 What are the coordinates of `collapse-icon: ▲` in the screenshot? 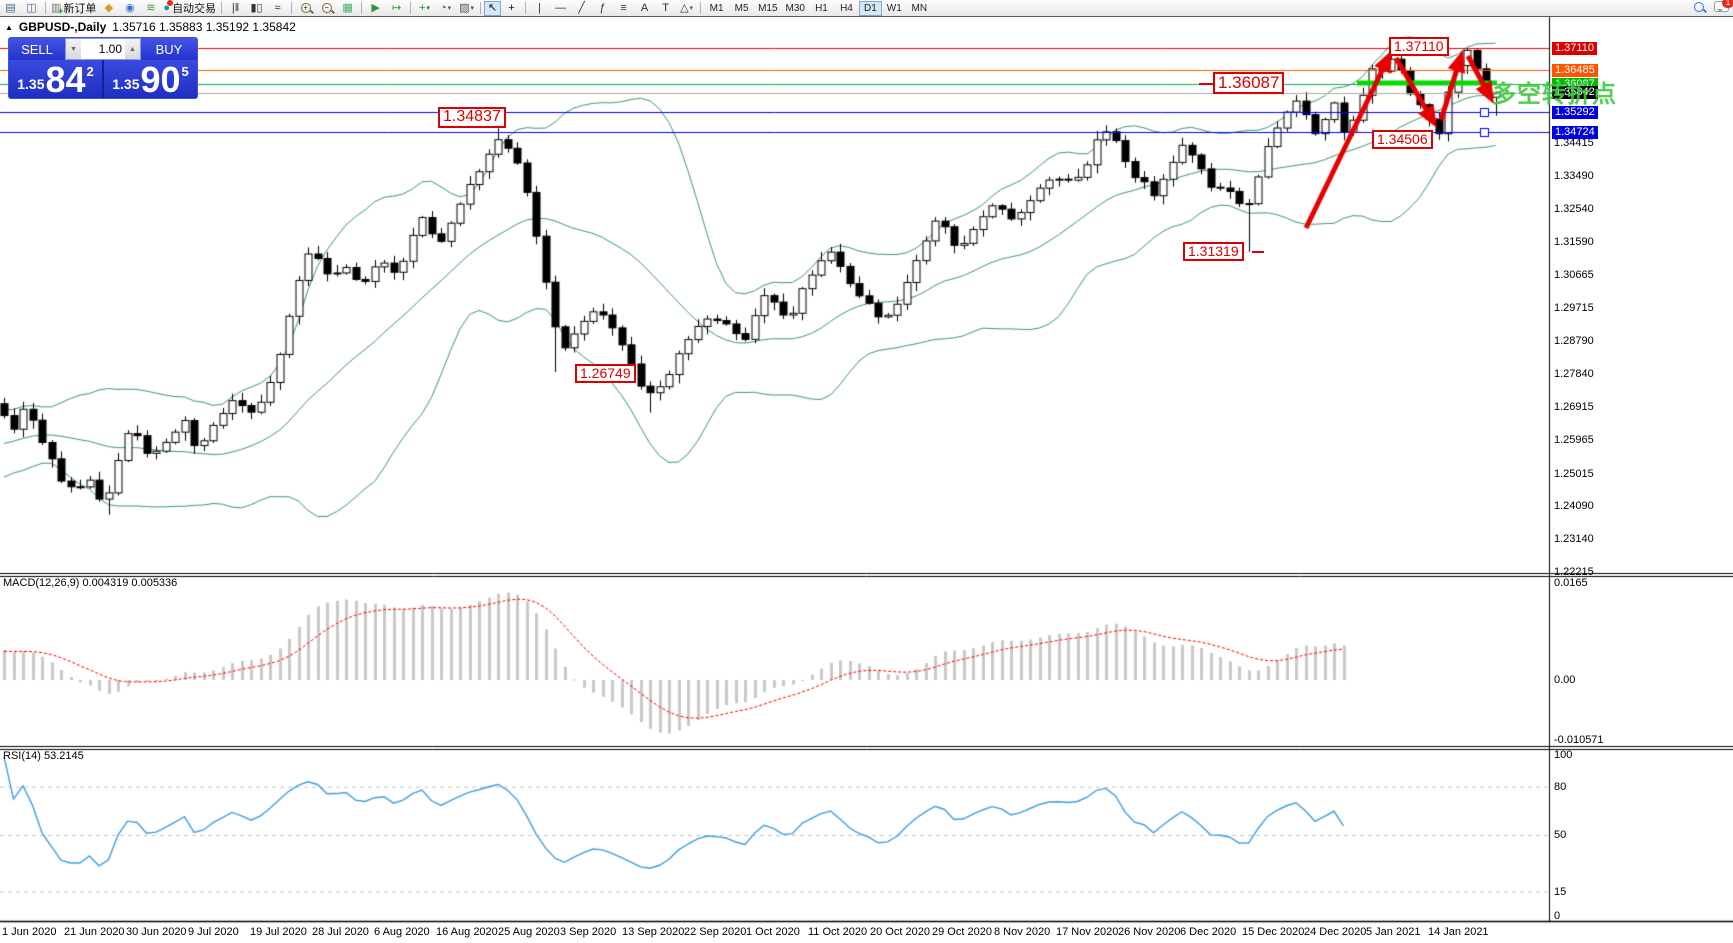 It's located at (9, 27).